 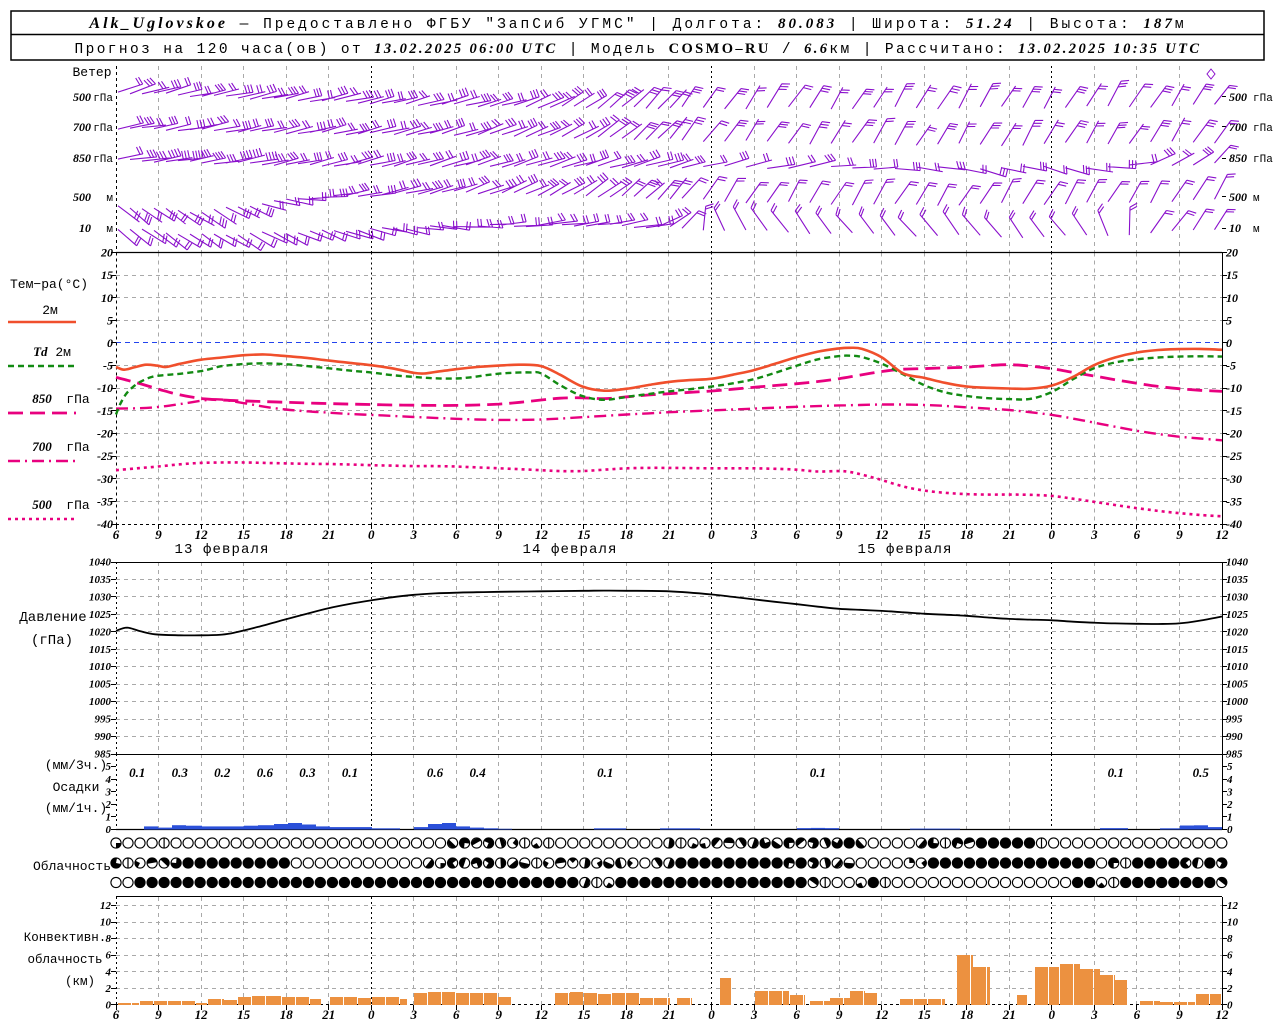 What do you see at coordinates (1234, 737) in the screenshot?
I see `svg-text: 990` at bounding box center [1234, 737].